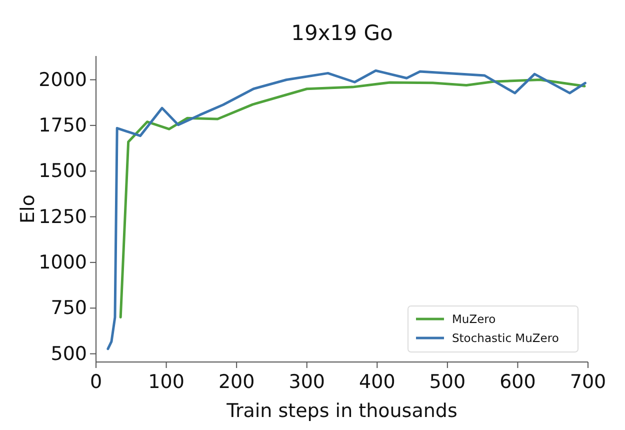 The height and width of the screenshot is (430, 625). Describe the element at coordinates (62, 171) in the screenshot. I see `y-tick-label: 1500` at that location.